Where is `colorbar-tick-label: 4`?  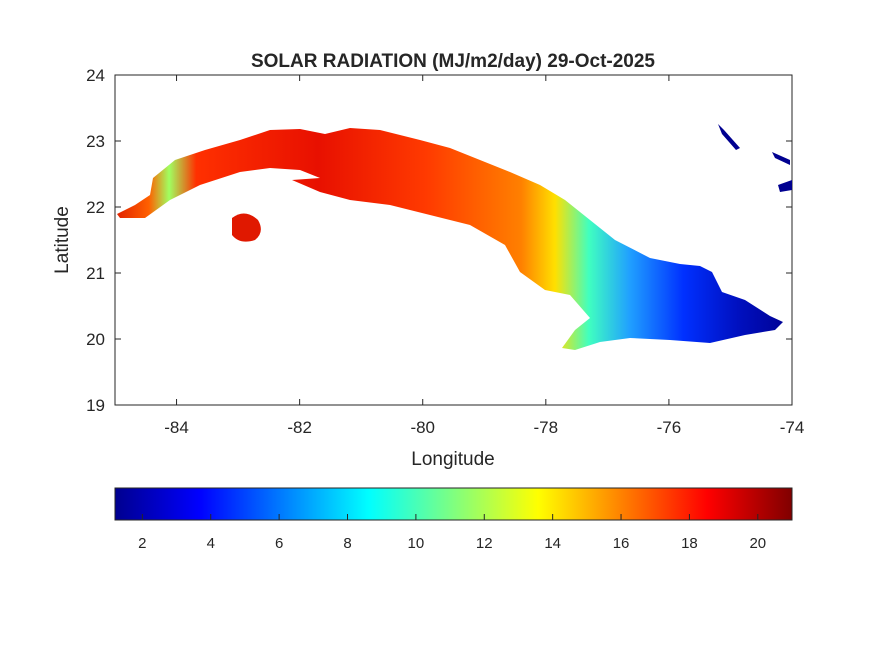
colorbar-tick-label: 4 is located at coordinates (211, 543).